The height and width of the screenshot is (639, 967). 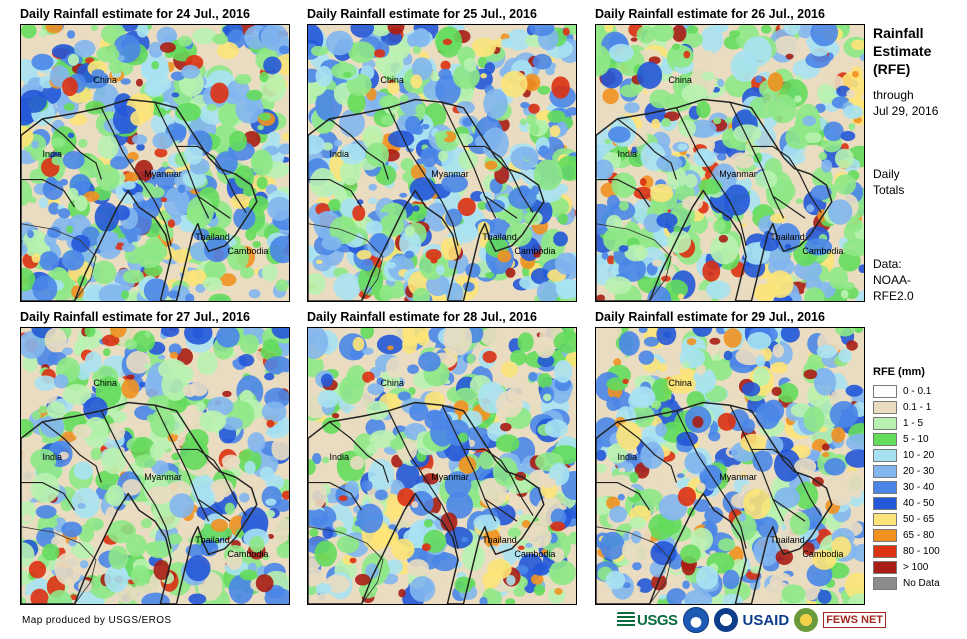 What do you see at coordinates (906, 471) in the screenshot?
I see `legend-item: 20 - 30` at bounding box center [906, 471].